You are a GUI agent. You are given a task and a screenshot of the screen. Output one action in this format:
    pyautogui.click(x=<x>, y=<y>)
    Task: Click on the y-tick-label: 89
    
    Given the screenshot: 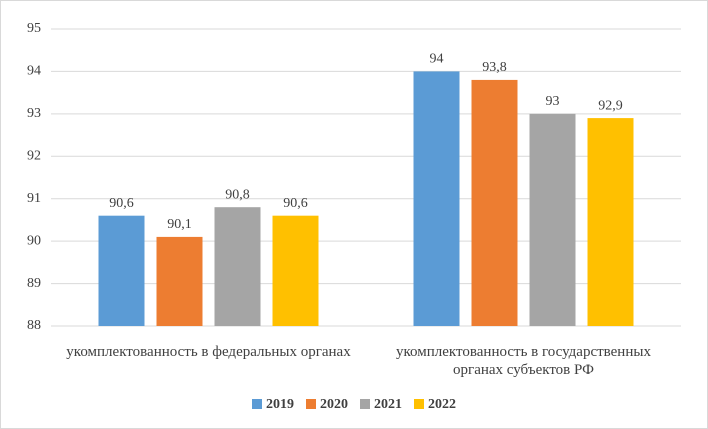 What is the action you would take?
    pyautogui.click(x=34, y=283)
    